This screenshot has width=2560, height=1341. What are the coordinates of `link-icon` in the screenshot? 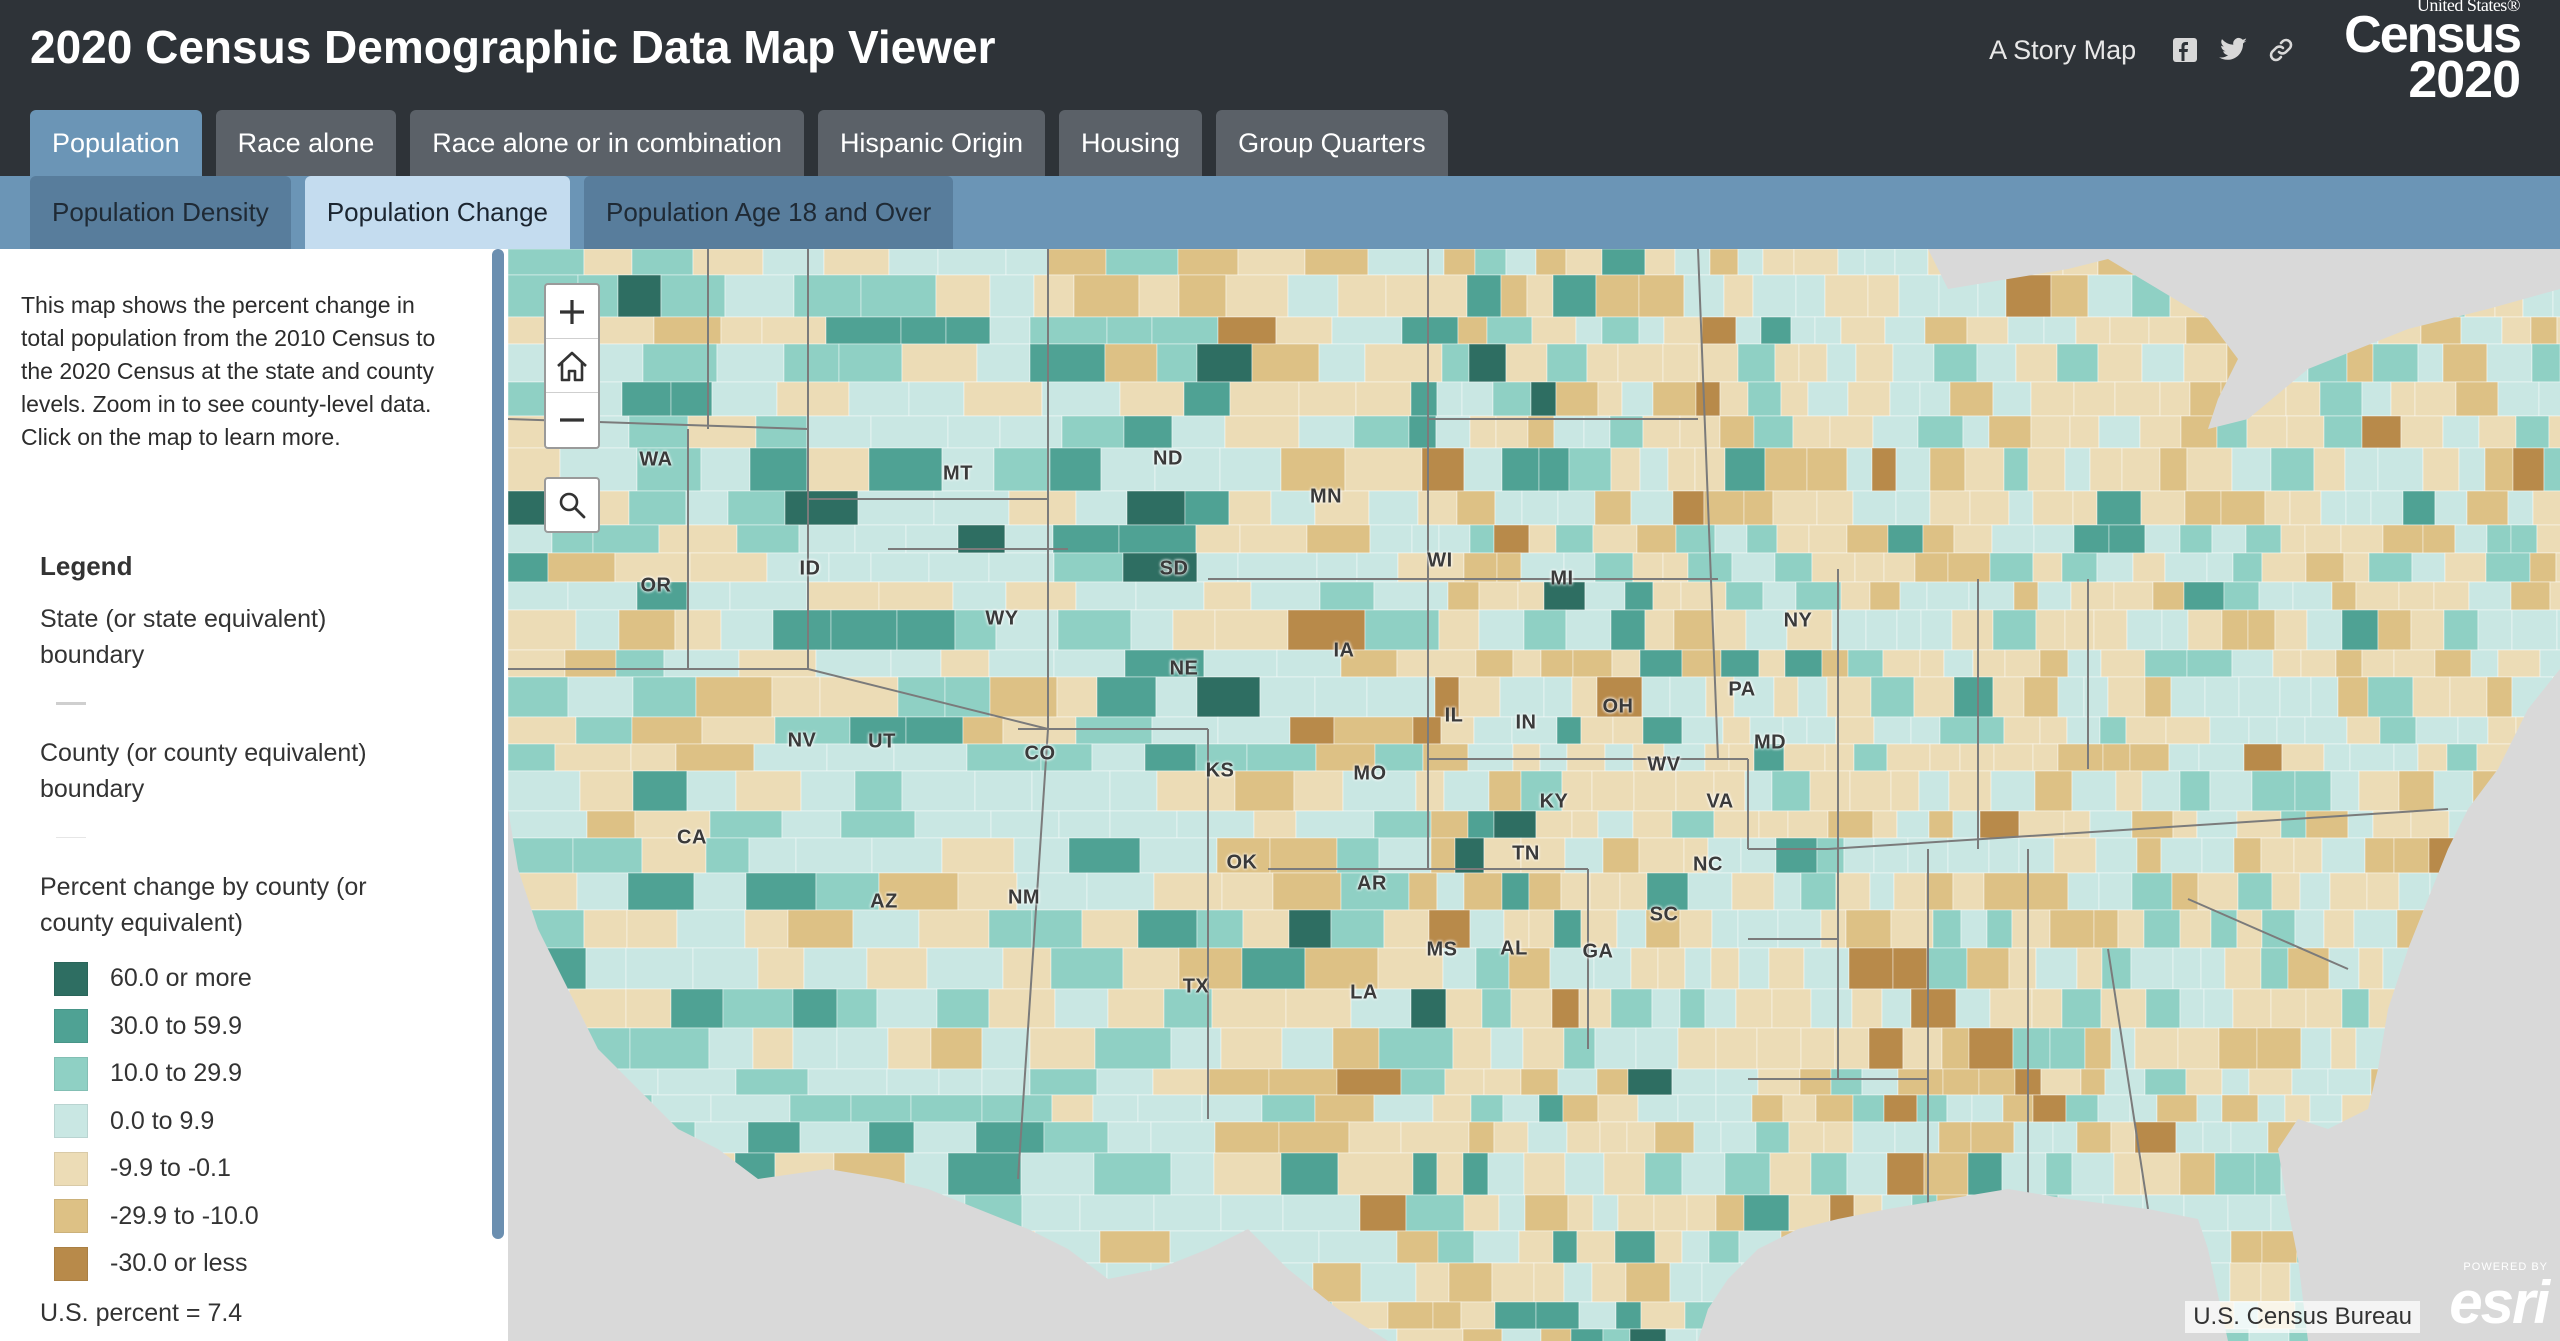 It's located at (2281, 50).